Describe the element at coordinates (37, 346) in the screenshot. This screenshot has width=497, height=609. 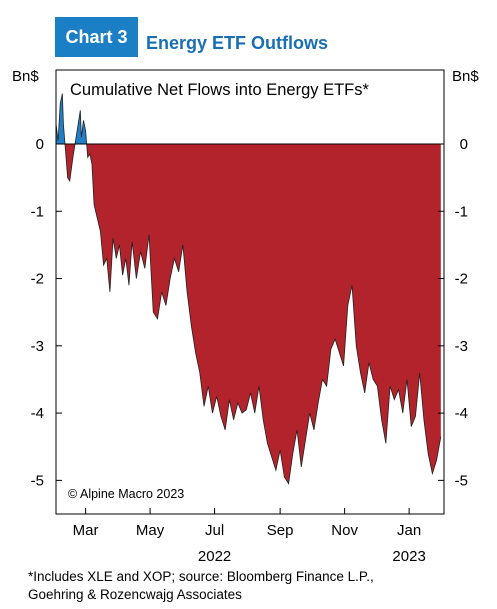
I see `y-tick-label-left: -3` at that location.